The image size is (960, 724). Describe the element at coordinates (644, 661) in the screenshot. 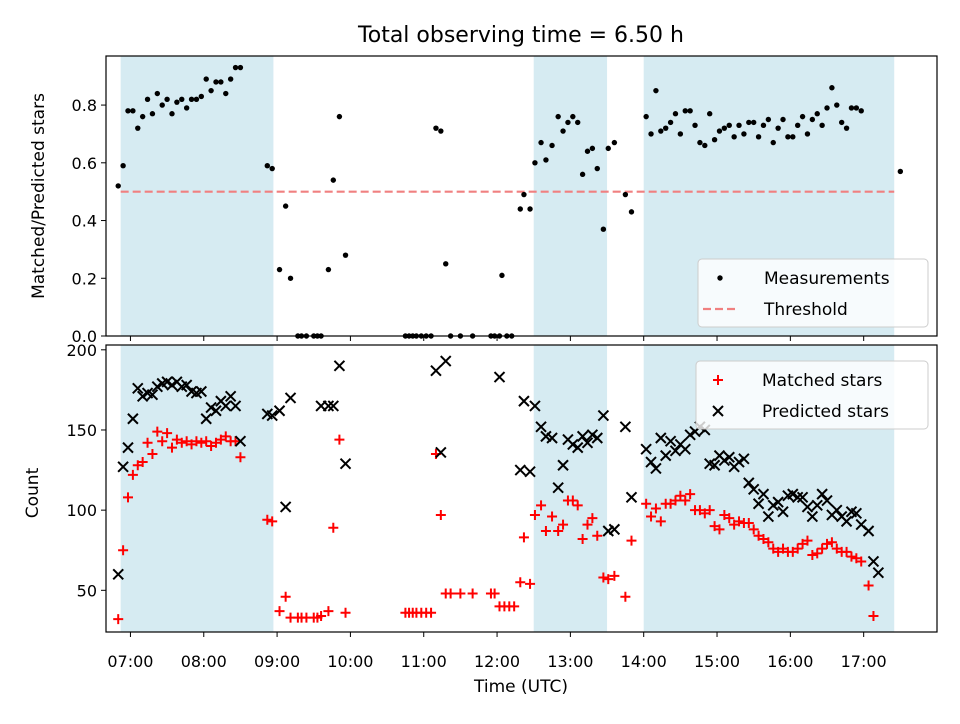

I see `x-tick-label-7: 14:00` at that location.